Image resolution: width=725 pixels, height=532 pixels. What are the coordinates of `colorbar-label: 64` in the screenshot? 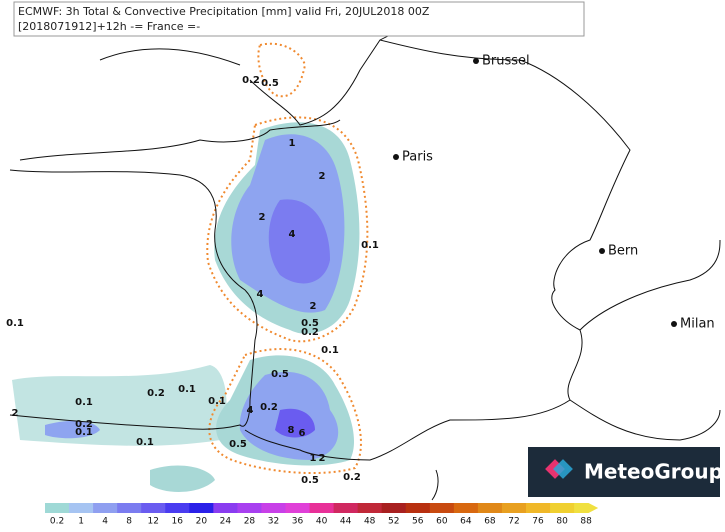 It's located at (466, 522).